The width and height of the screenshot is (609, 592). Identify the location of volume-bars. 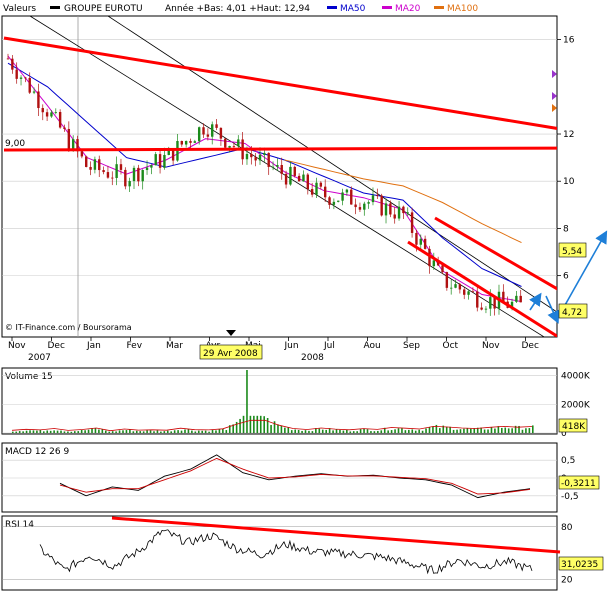
(272, 401).